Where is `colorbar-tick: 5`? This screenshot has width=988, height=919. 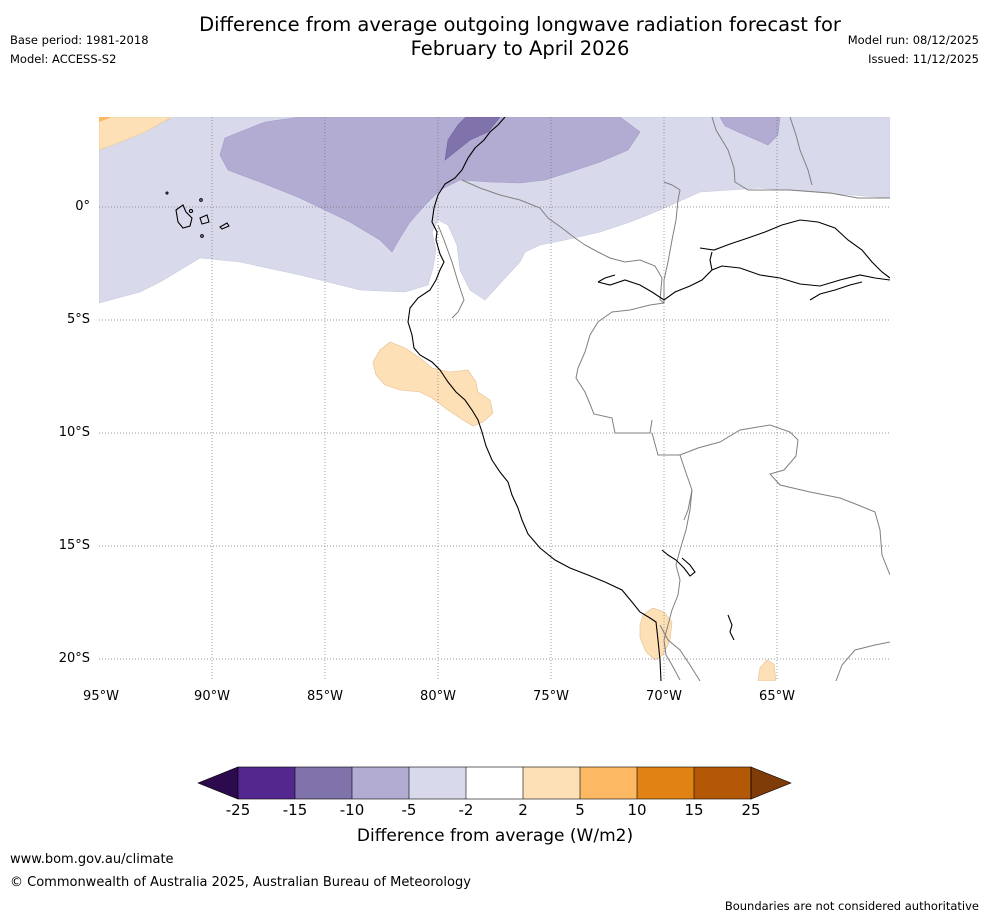 colorbar-tick: 5 is located at coordinates (580, 810).